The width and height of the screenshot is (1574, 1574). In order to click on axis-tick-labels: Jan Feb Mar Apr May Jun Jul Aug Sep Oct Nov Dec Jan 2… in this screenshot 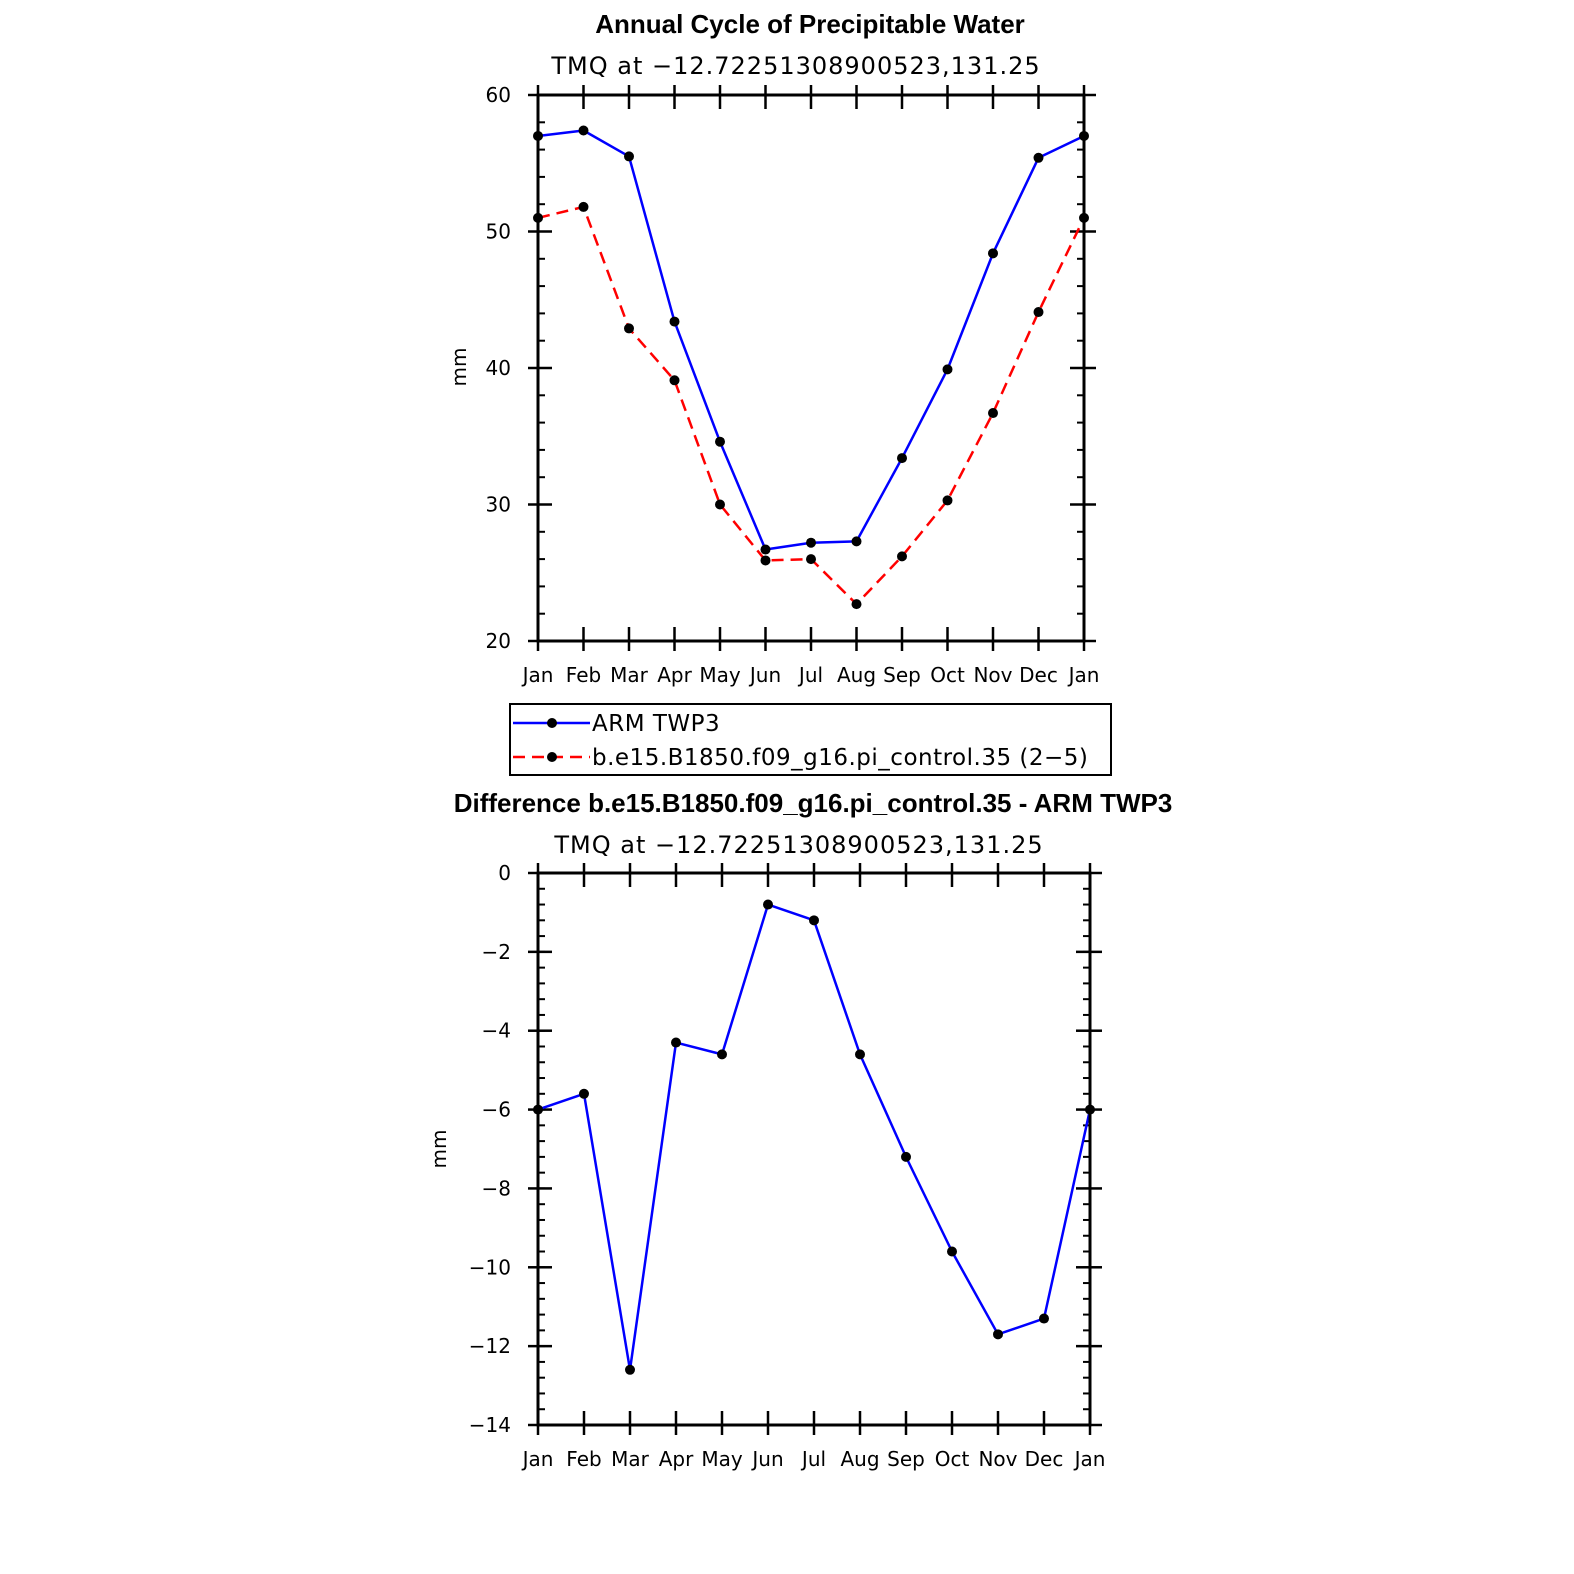, I will do `click(793, 385)`.